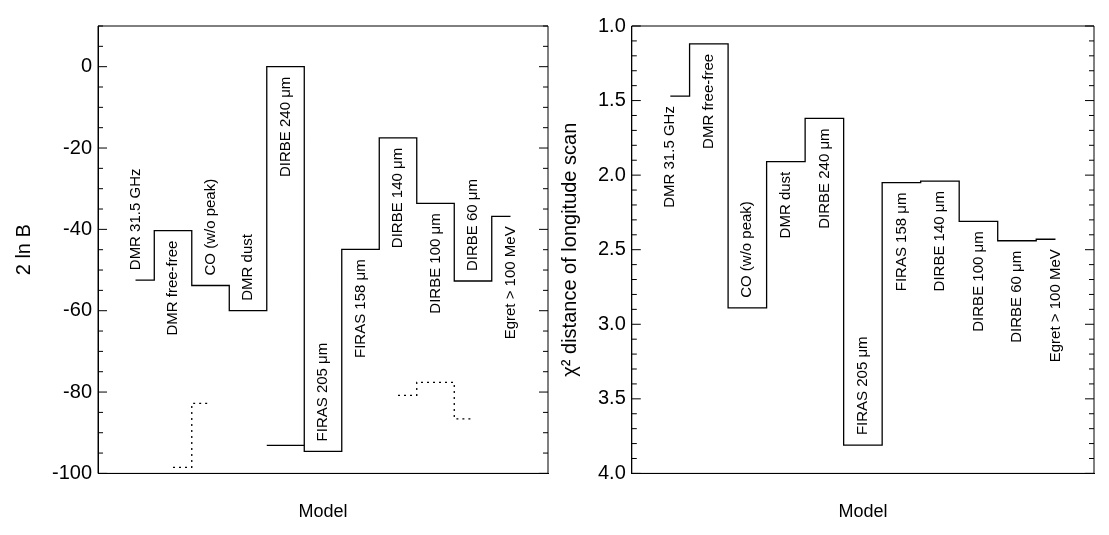 This screenshot has height=535, width=1109. What do you see at coordinates (568, 249) in the screenshot?
I see `y-axis-title: χ² distance of longitude scan` at bounding box center [568, 249].